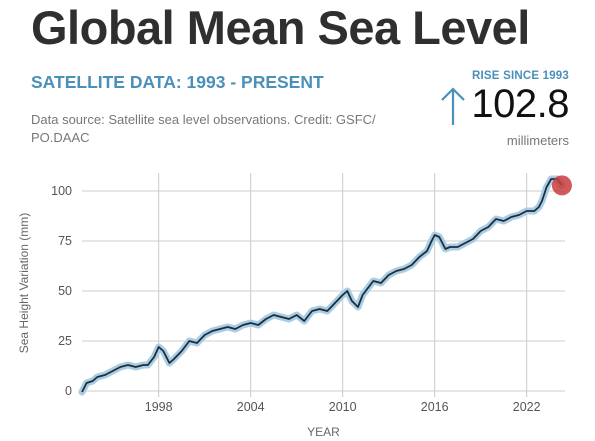 This screenshot has width=595, height=441. I want to click on y-tick-label-75: 75, so click(65, 241).